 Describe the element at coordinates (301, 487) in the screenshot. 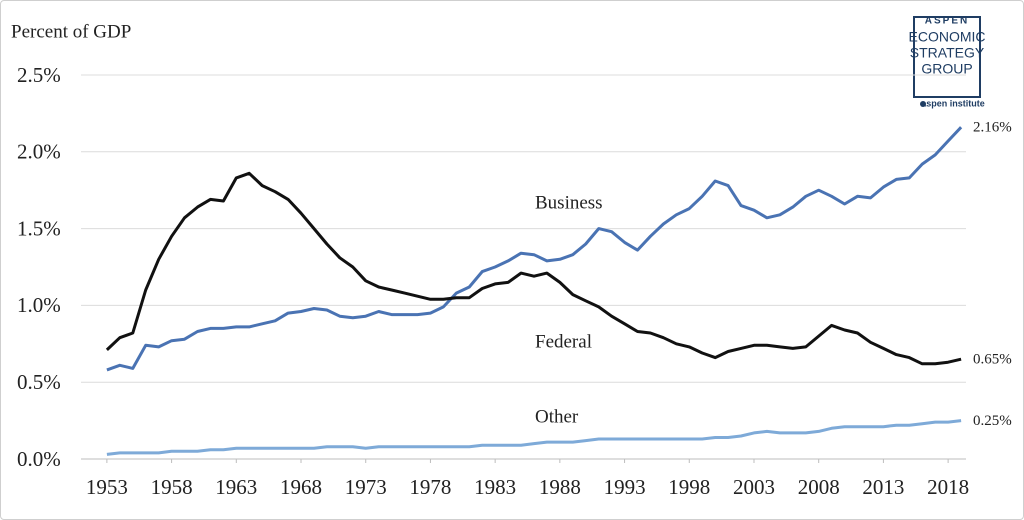

I see `x-tick-label: 1968` at that location.